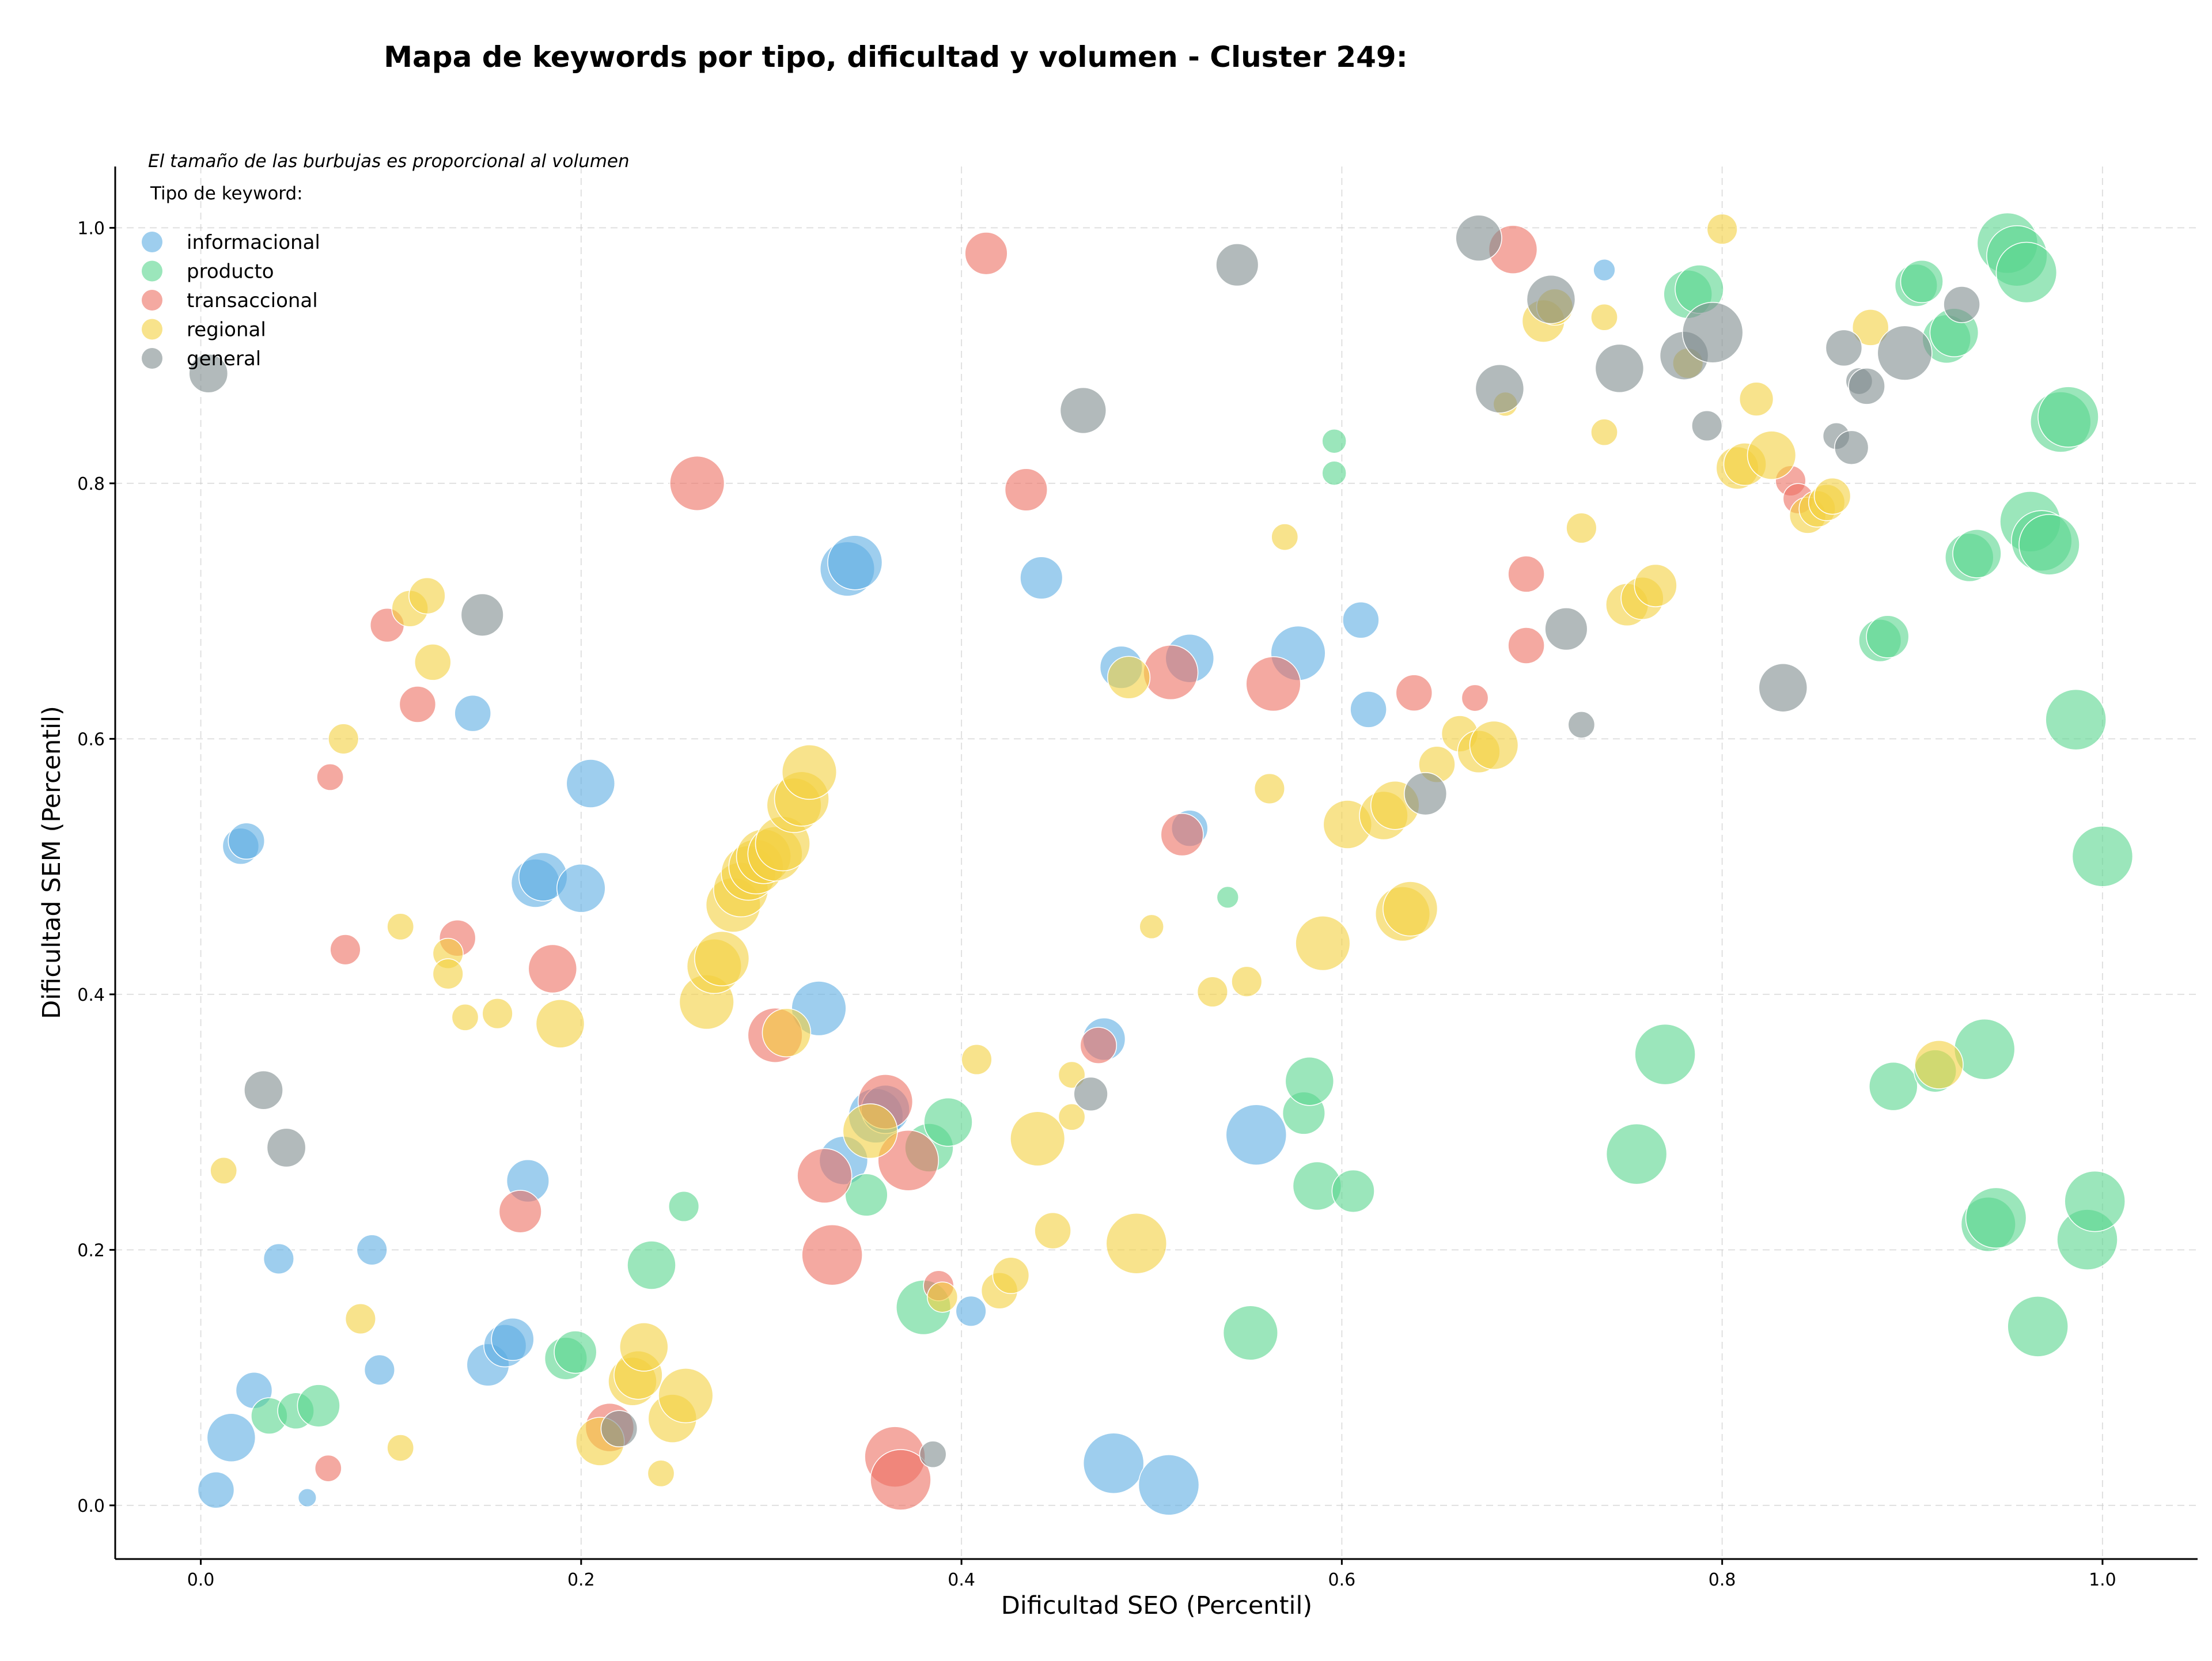 Image resolution: width=2212 pixels, height=1661 pixels. Describe the element at coordinates (253, 242) in the screenshot. I see `legend-label-informacional: informacional` at that location.